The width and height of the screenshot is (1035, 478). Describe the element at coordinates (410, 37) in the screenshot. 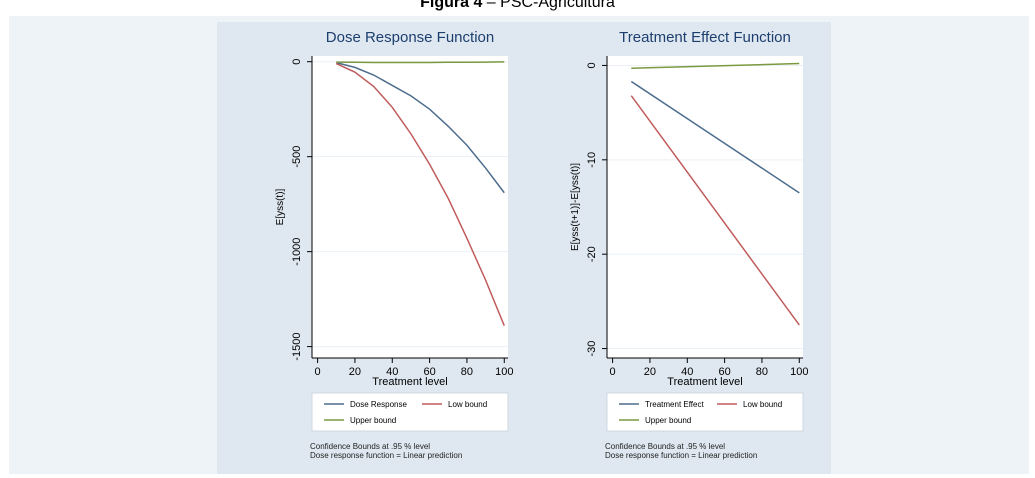

I see `chart-title: Dose Response Function` at that location.